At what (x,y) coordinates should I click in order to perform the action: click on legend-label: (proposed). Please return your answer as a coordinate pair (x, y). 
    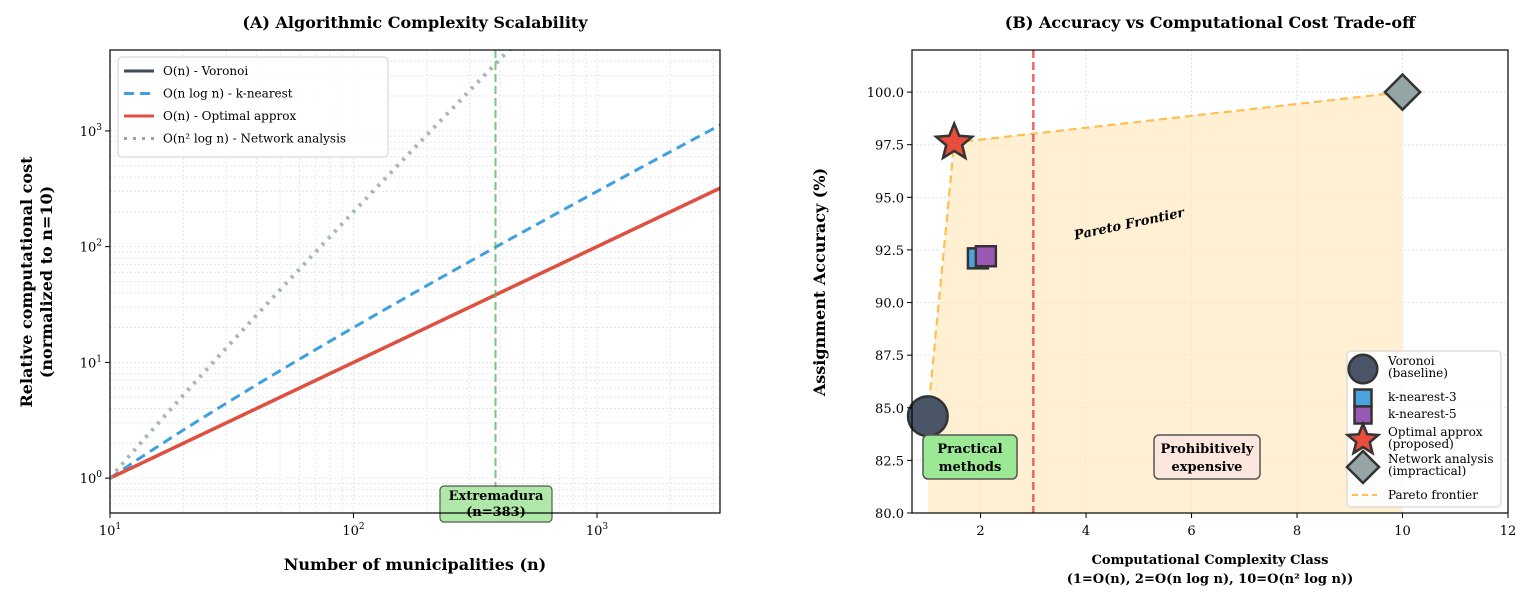
    Looking at the image, I should click on (1421, 444).